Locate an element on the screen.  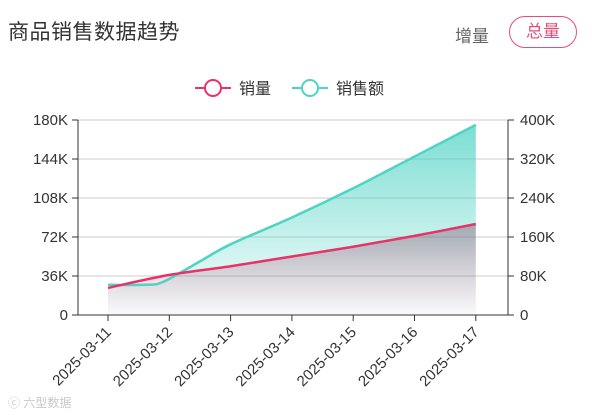
x-tick-label: 2025-03-11 is located at coordinates (81, 356).